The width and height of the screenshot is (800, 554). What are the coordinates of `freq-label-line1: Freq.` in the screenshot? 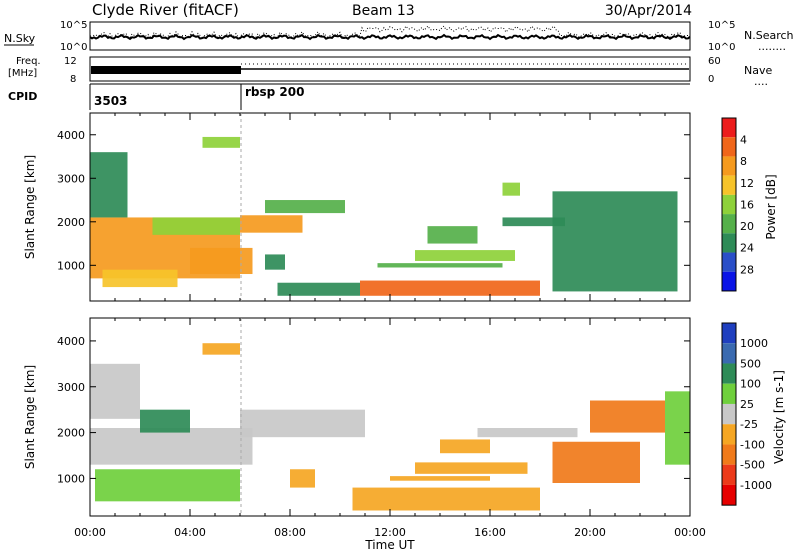 It's located at (28, 61).